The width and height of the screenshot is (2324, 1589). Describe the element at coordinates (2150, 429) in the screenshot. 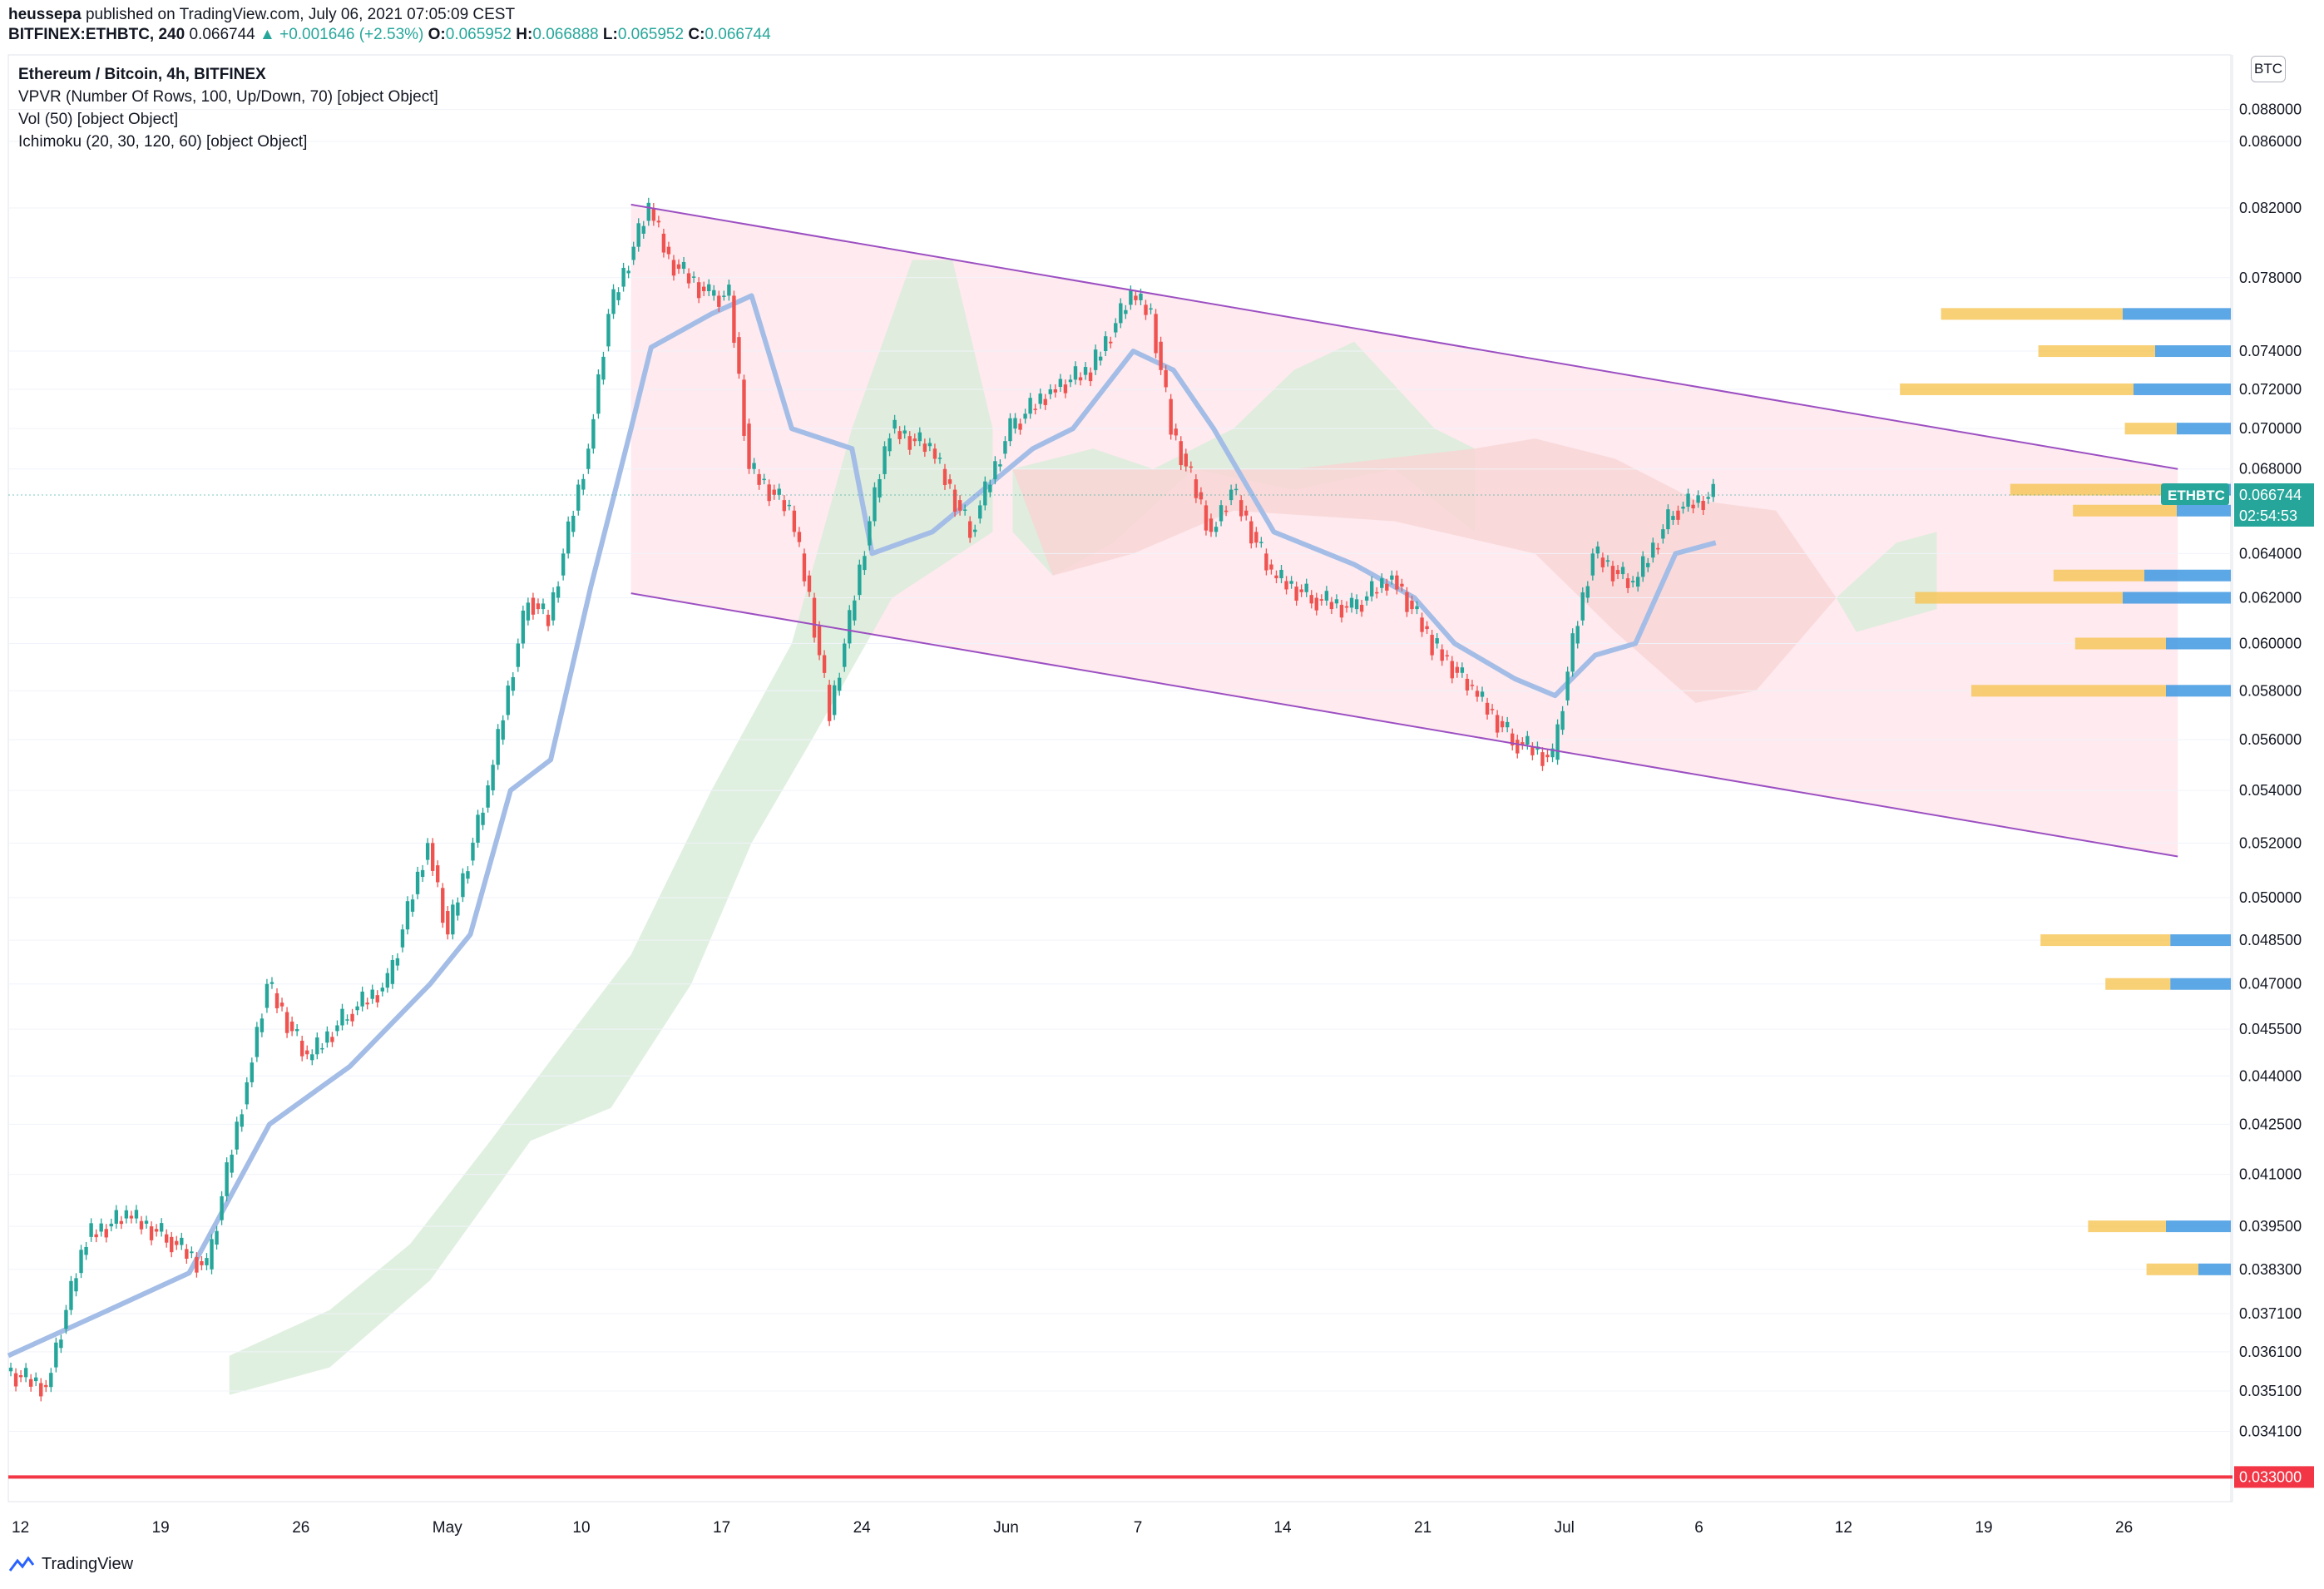

I see `volume-profile-up` at that location.